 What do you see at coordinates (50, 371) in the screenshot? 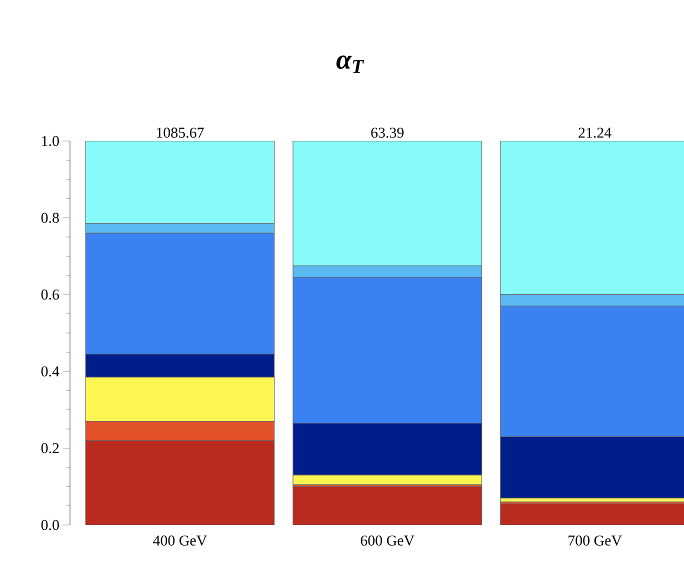
I see `y-tick-label: 0.4` at bounding box center [50, 371].